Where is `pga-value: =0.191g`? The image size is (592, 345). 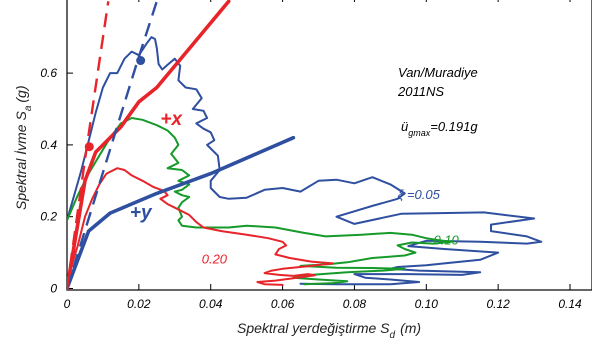
pga-value: =0.191g is located at coordinates (454, 126).